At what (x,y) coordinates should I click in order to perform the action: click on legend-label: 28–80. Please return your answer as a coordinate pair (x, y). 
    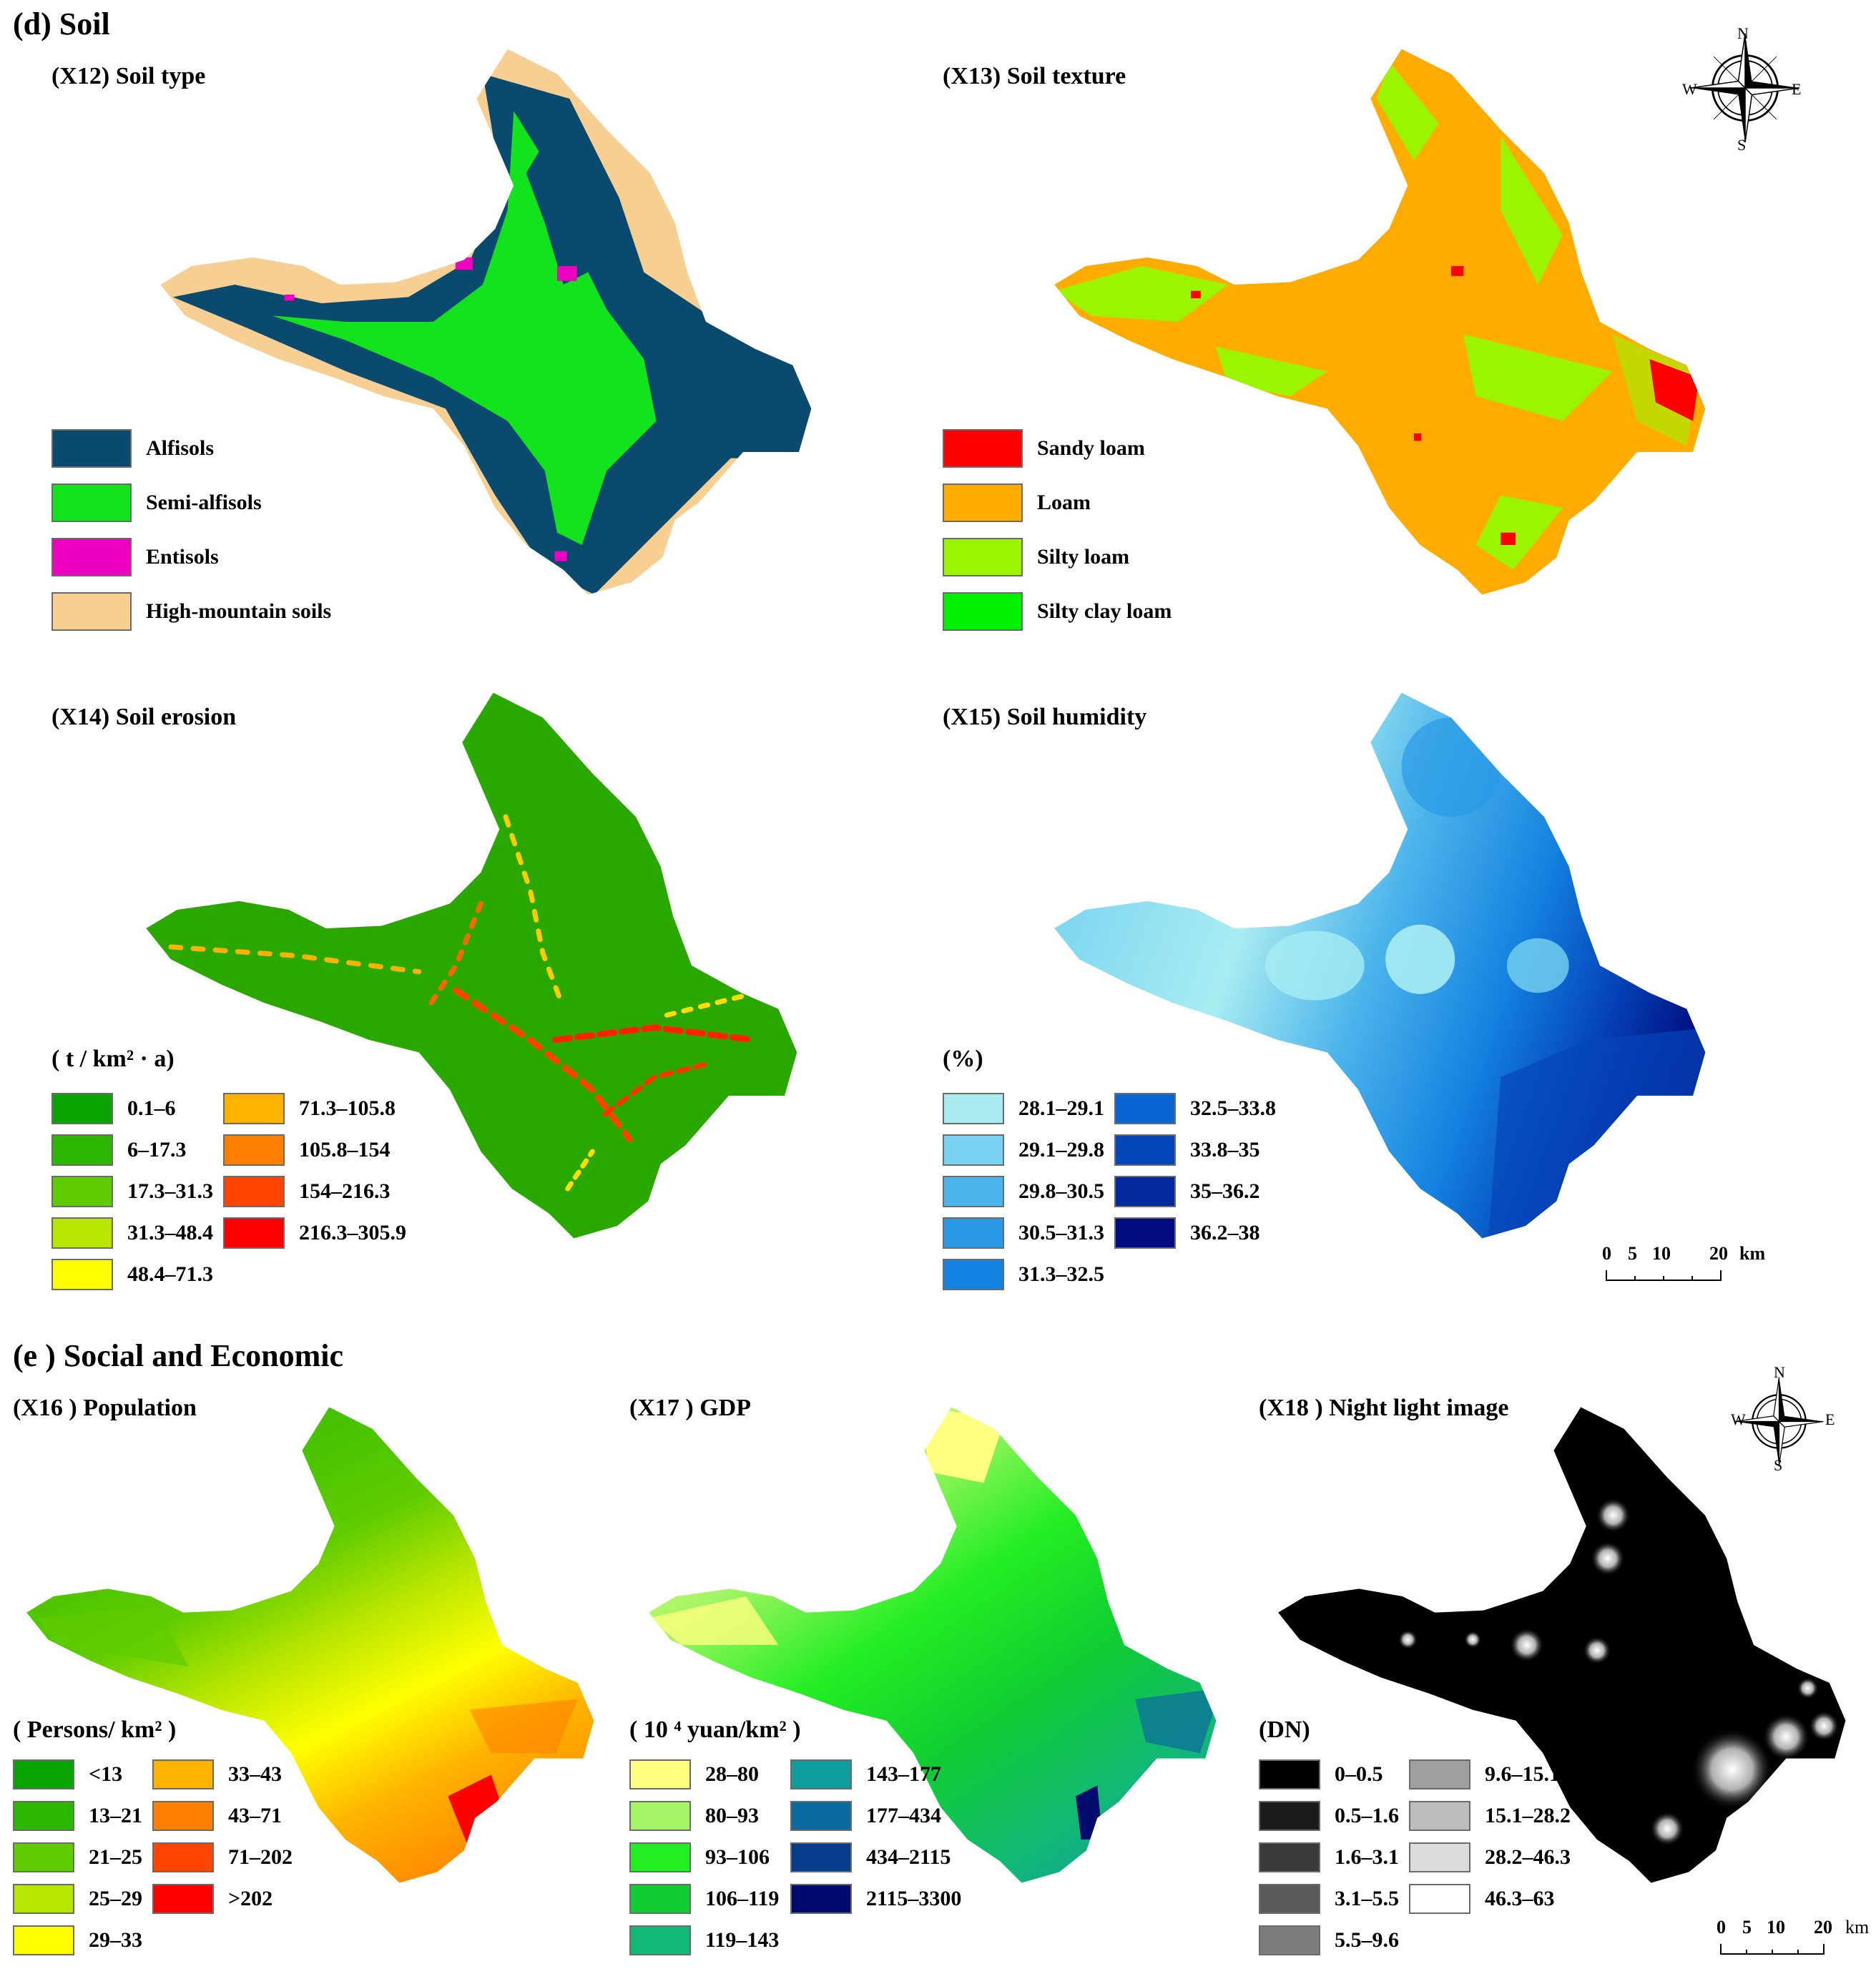
    Looking at the image, I should click on (732, 1774).